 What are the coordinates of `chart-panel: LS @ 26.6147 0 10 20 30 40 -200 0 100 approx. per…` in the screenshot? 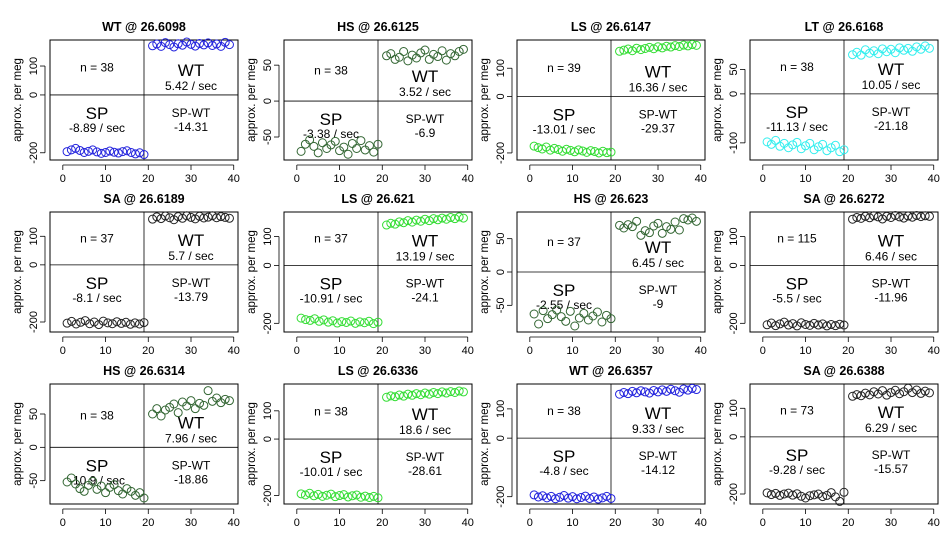 It's located at (593, 102).